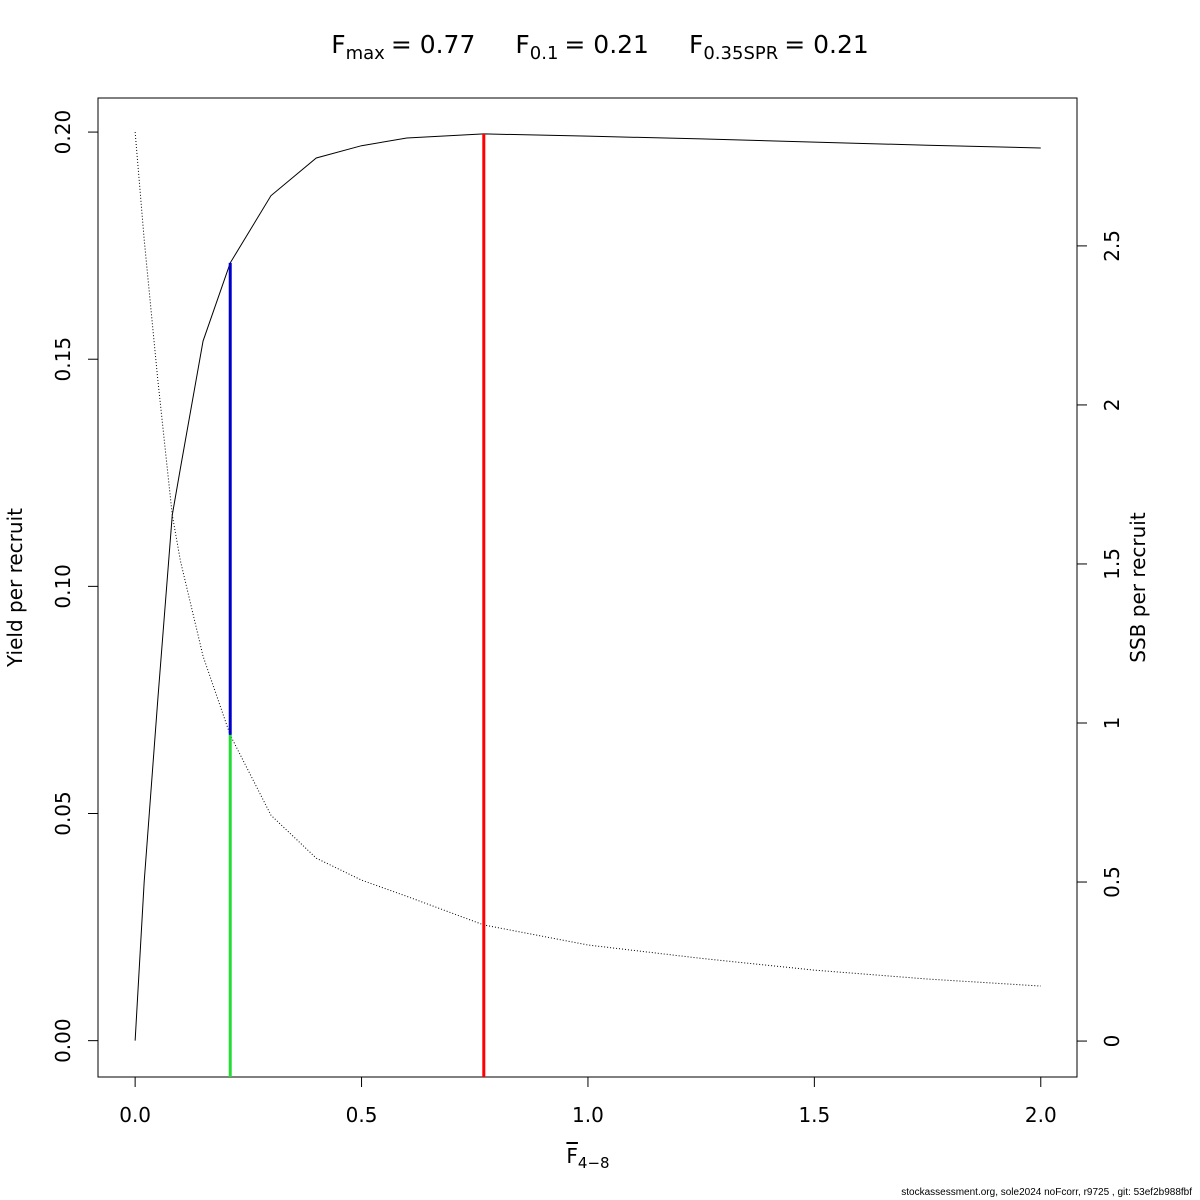 The width and height of the screenshot is (1200, 1200). Describe the element at coordinates (1112, 564) in the screenshot. I see `y2-tick-label: 1.5` at that location.